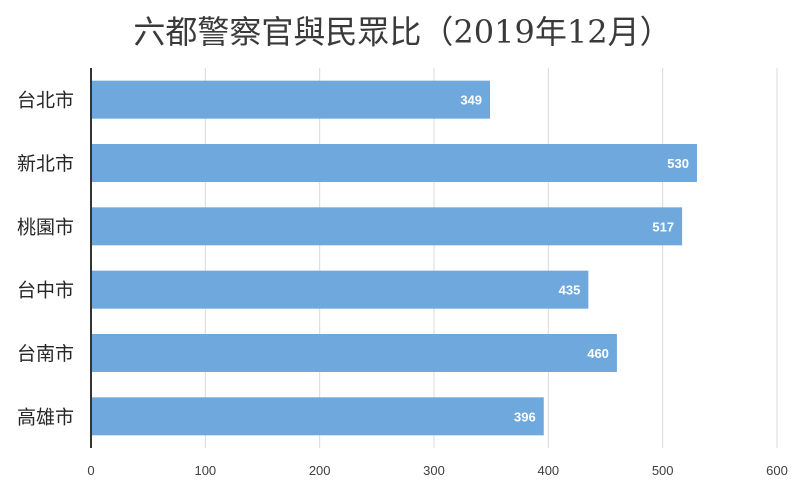 The height and width of the screenshot is (488, 805). I want to click on x-tick-label: 100, so click(205, 470).